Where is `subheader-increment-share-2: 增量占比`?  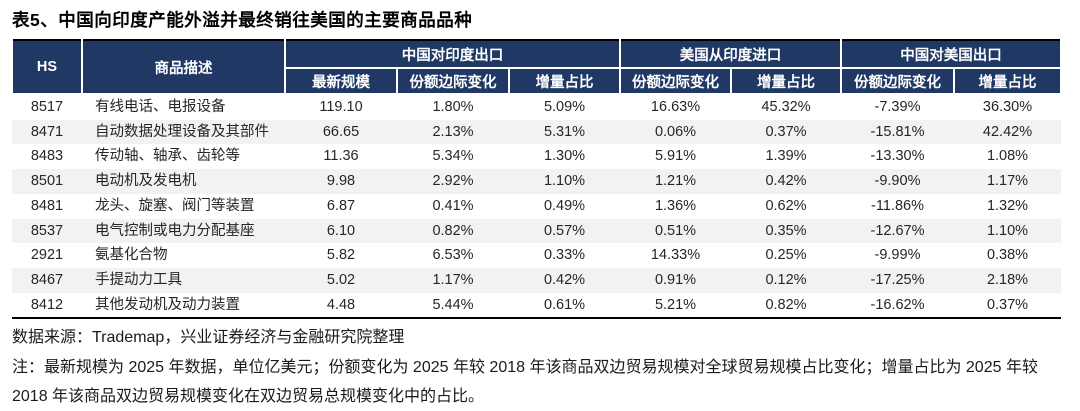
subheader-increment-share-2: 增量占比 is located at coordinates (786, 81).